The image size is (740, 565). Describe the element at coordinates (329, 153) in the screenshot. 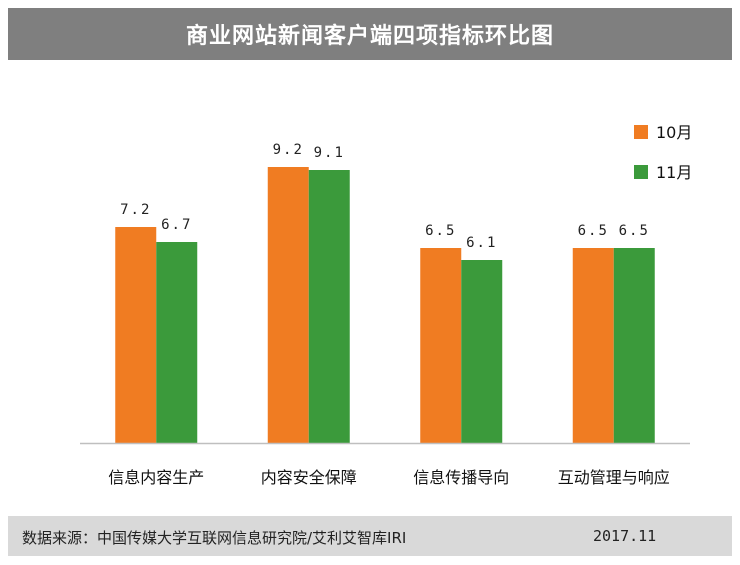

I see `data-label: 9.1` at that location.